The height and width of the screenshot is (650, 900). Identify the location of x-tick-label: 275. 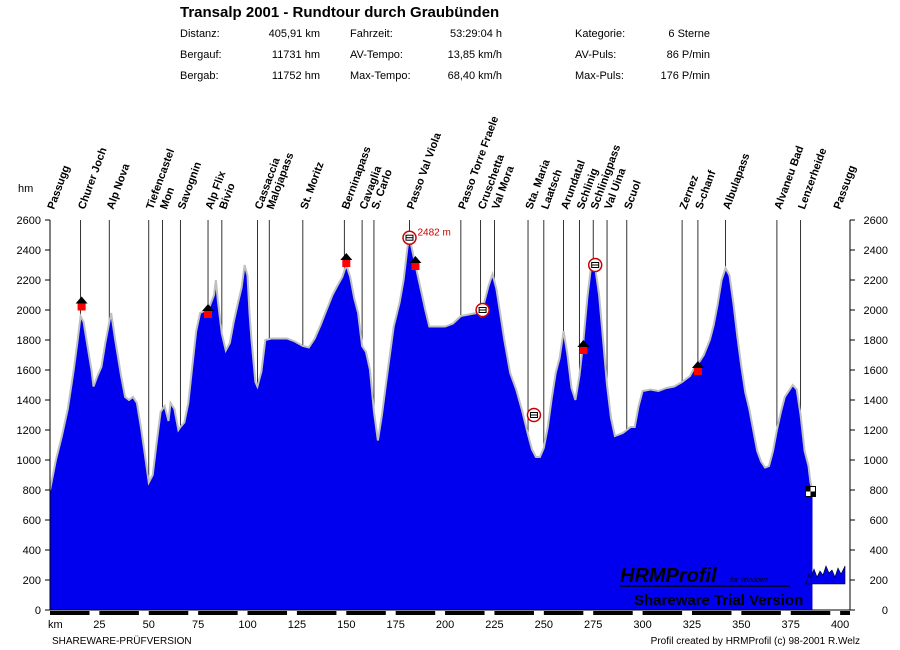
(593, 625).